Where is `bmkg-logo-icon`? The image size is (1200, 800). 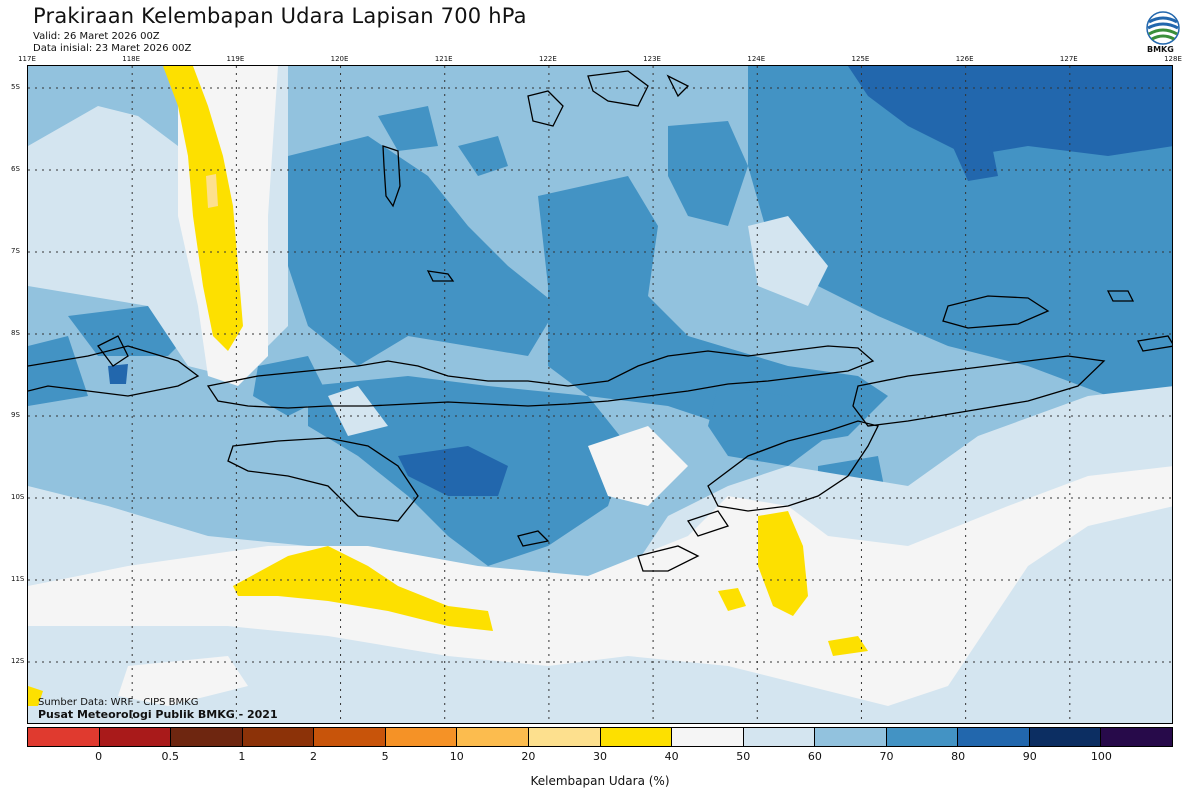
bmkg-logo-icon is located at coordinates (1163, 28).